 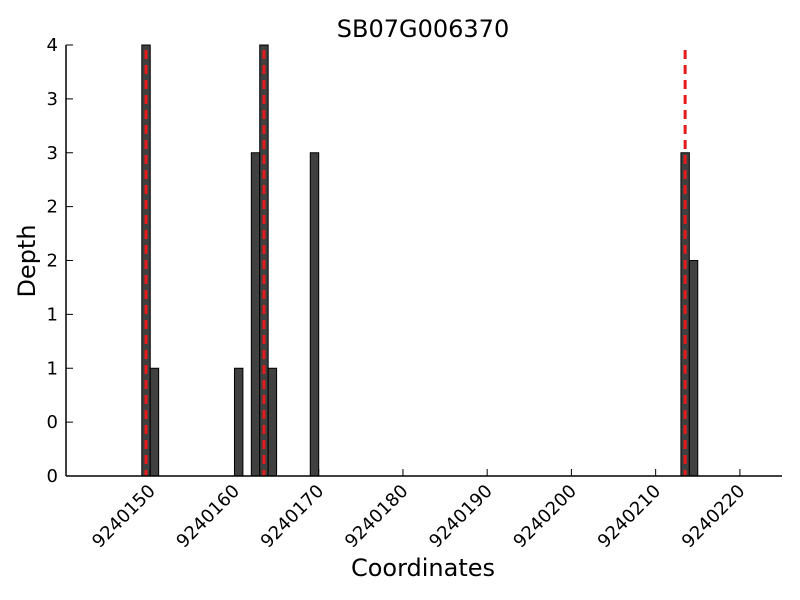 What do you see at coordinates (52, 422) in the screenshot?
I see `y-tick-label-1: 0` at bounding box center [52, 422].